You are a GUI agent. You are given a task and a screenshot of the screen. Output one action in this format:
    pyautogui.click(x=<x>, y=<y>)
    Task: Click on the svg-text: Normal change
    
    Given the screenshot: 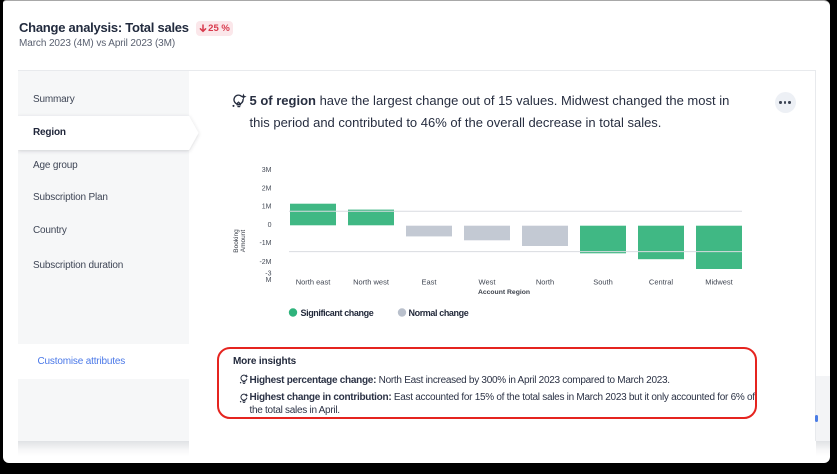 What is the action you would take?
    pyautogui.click(x=439, y=313)
    